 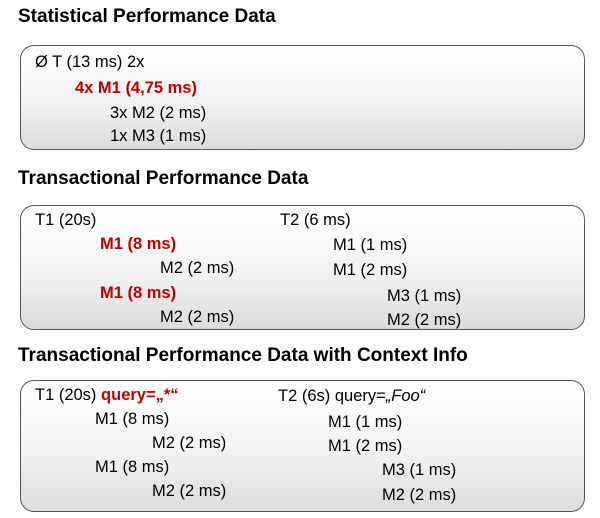 I want to click on query: query=„*“, so click(x=140, y=395).